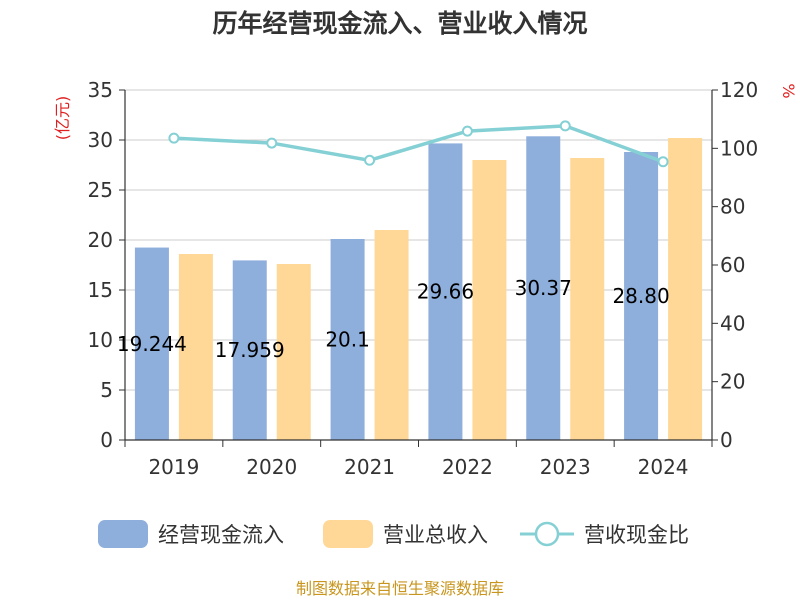 Image resolution: width=800 pixels, height=600 pixels. Describe the element at coordinates (369, 467) in the screenshot. I see `x-tick-label: 2021` at that location.